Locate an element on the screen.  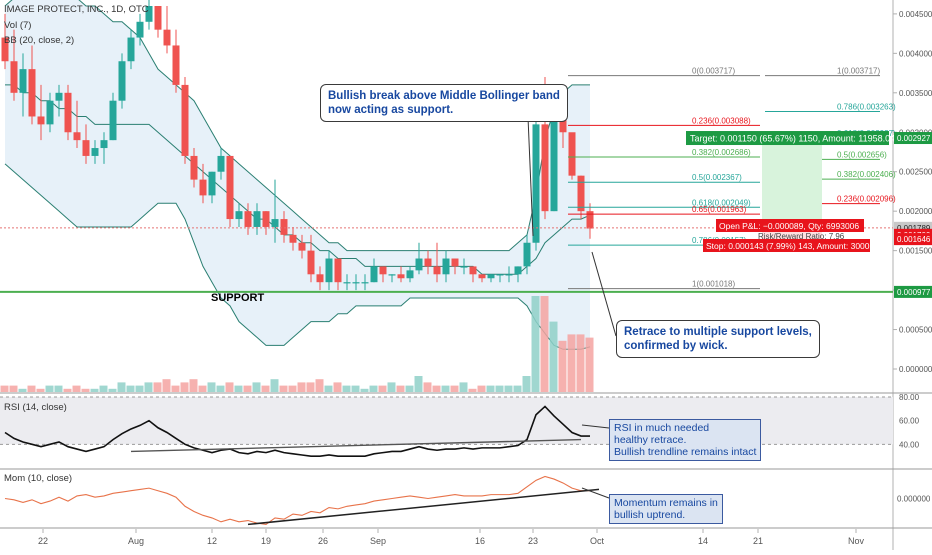
time-tick-label: 14 is located at coordinates (703, 541).